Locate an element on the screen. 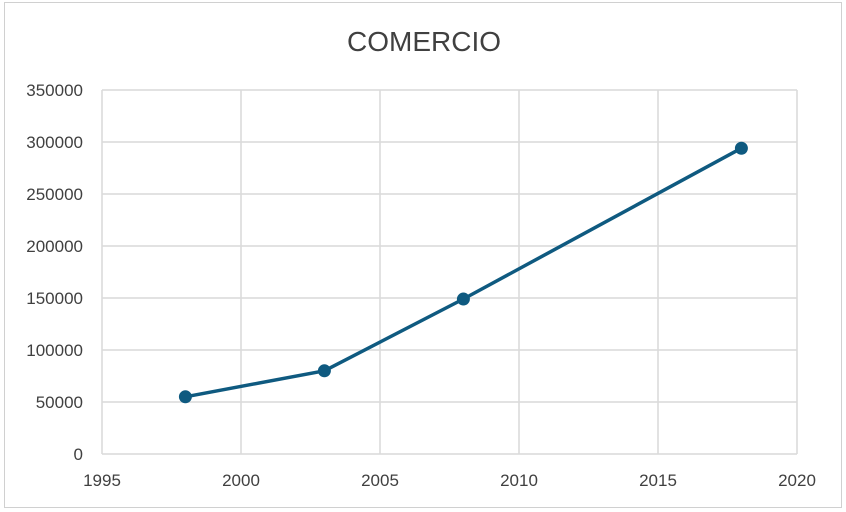  chart-title: COMERCIO is located at coordinates (424, 41).